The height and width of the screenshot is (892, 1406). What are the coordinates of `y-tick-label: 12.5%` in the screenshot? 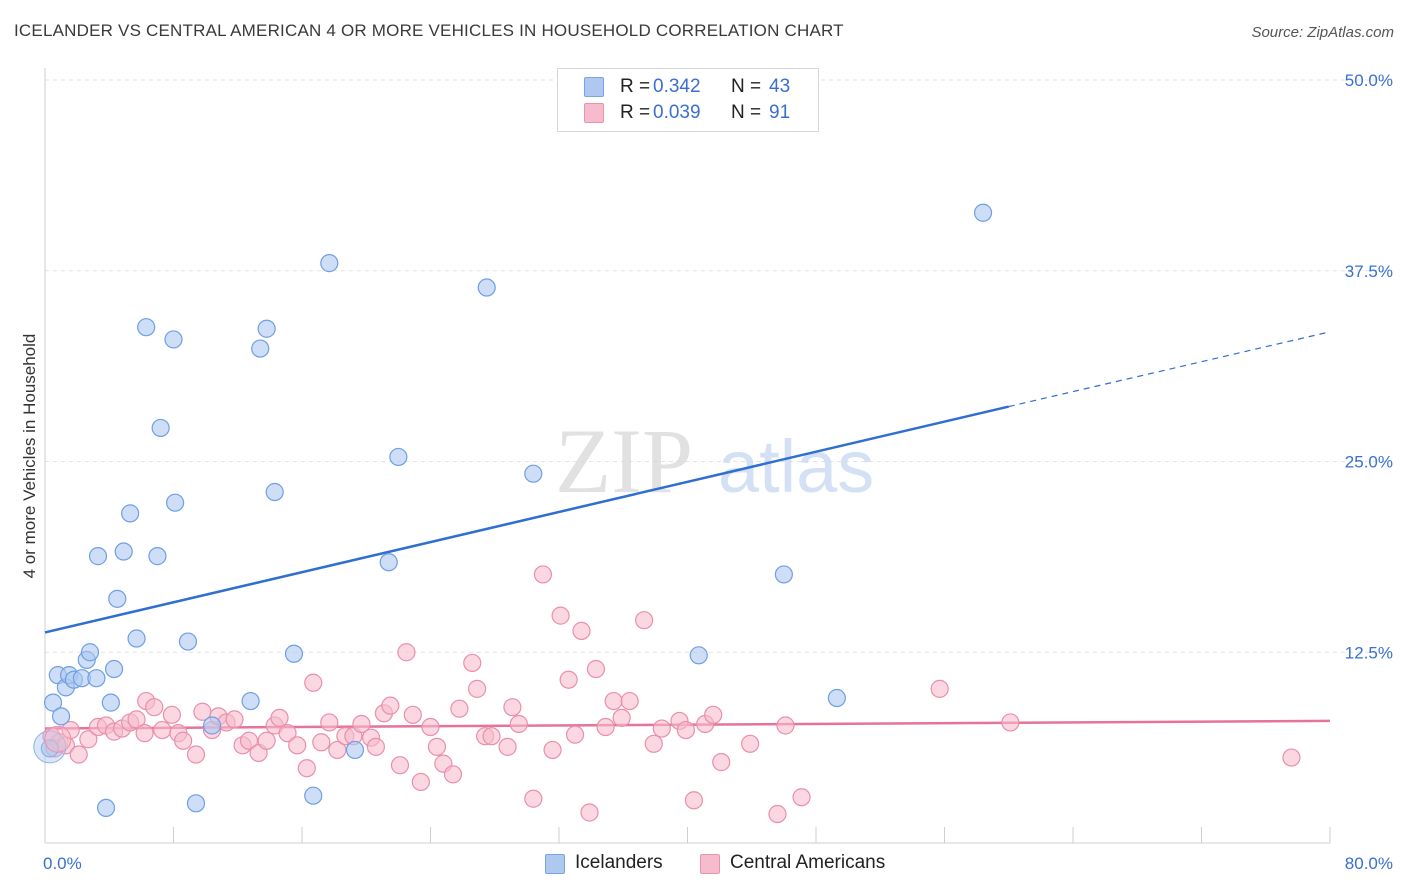 It's located at (1369, 652).